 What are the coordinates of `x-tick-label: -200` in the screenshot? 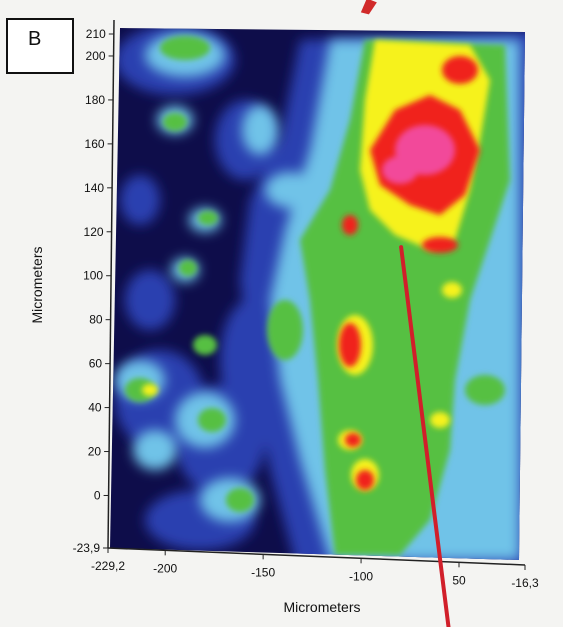 It's located at (165, 568).